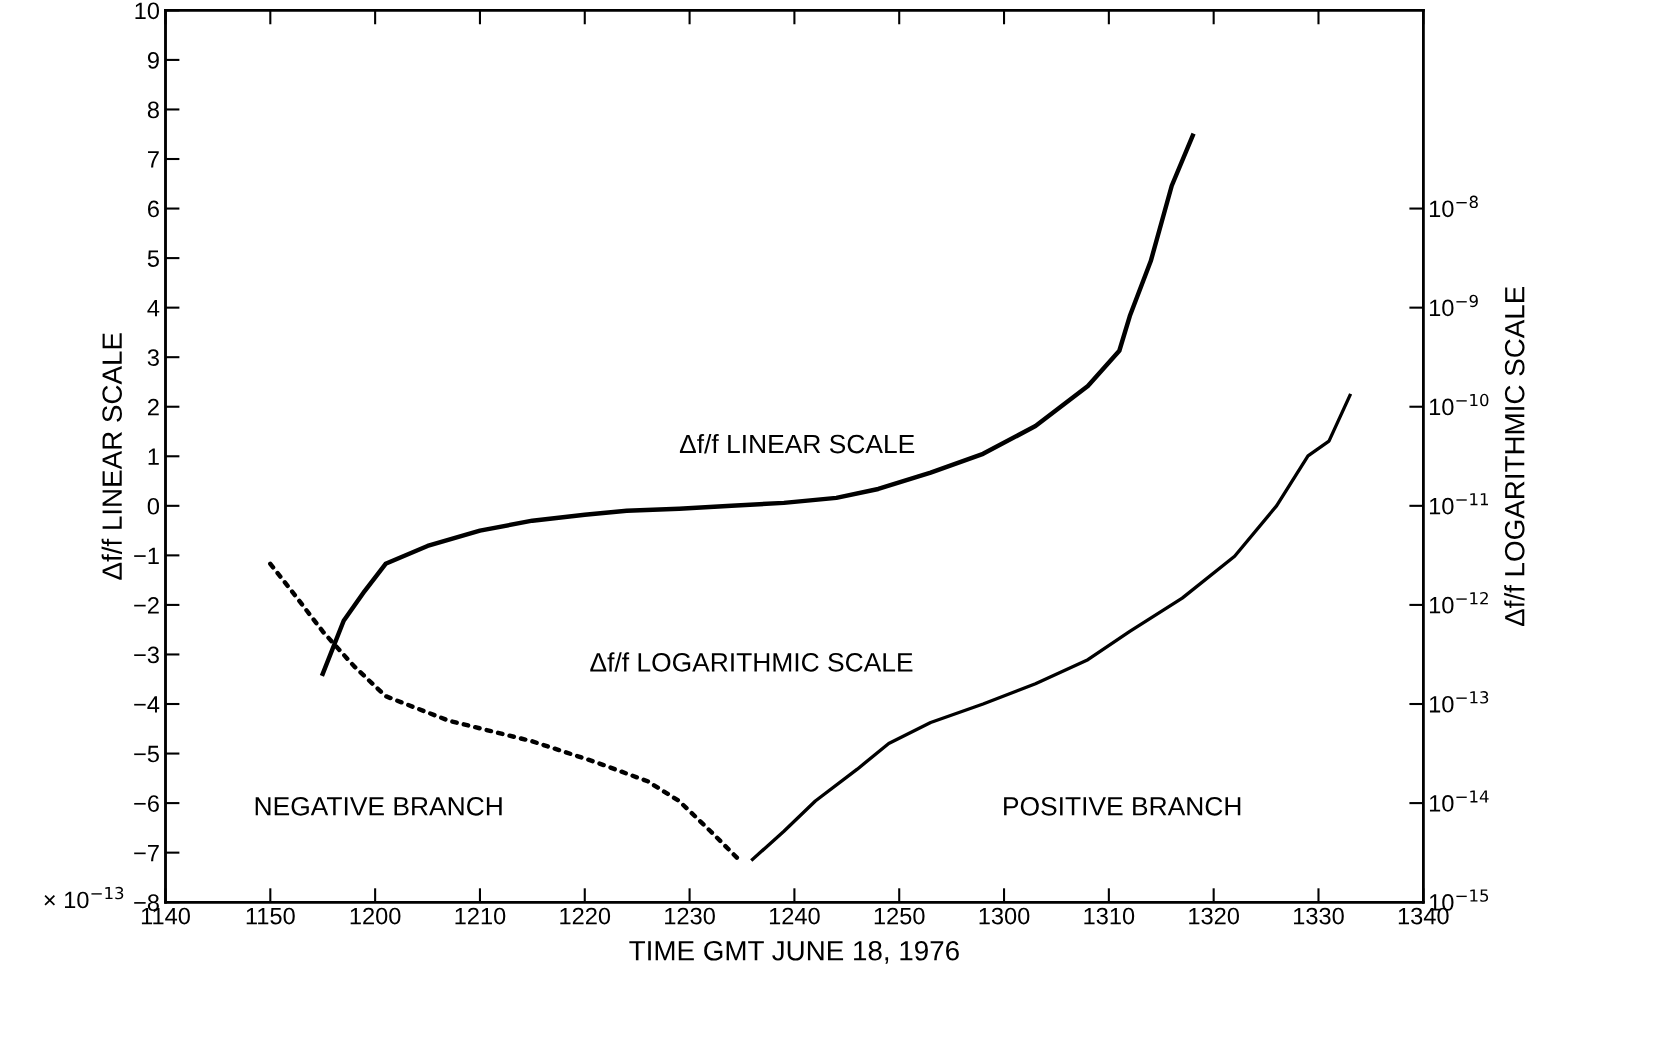  Describe the element at coordinates (1319, 916) in the screenshot. I see `x-tick-label: 1330` at that location.